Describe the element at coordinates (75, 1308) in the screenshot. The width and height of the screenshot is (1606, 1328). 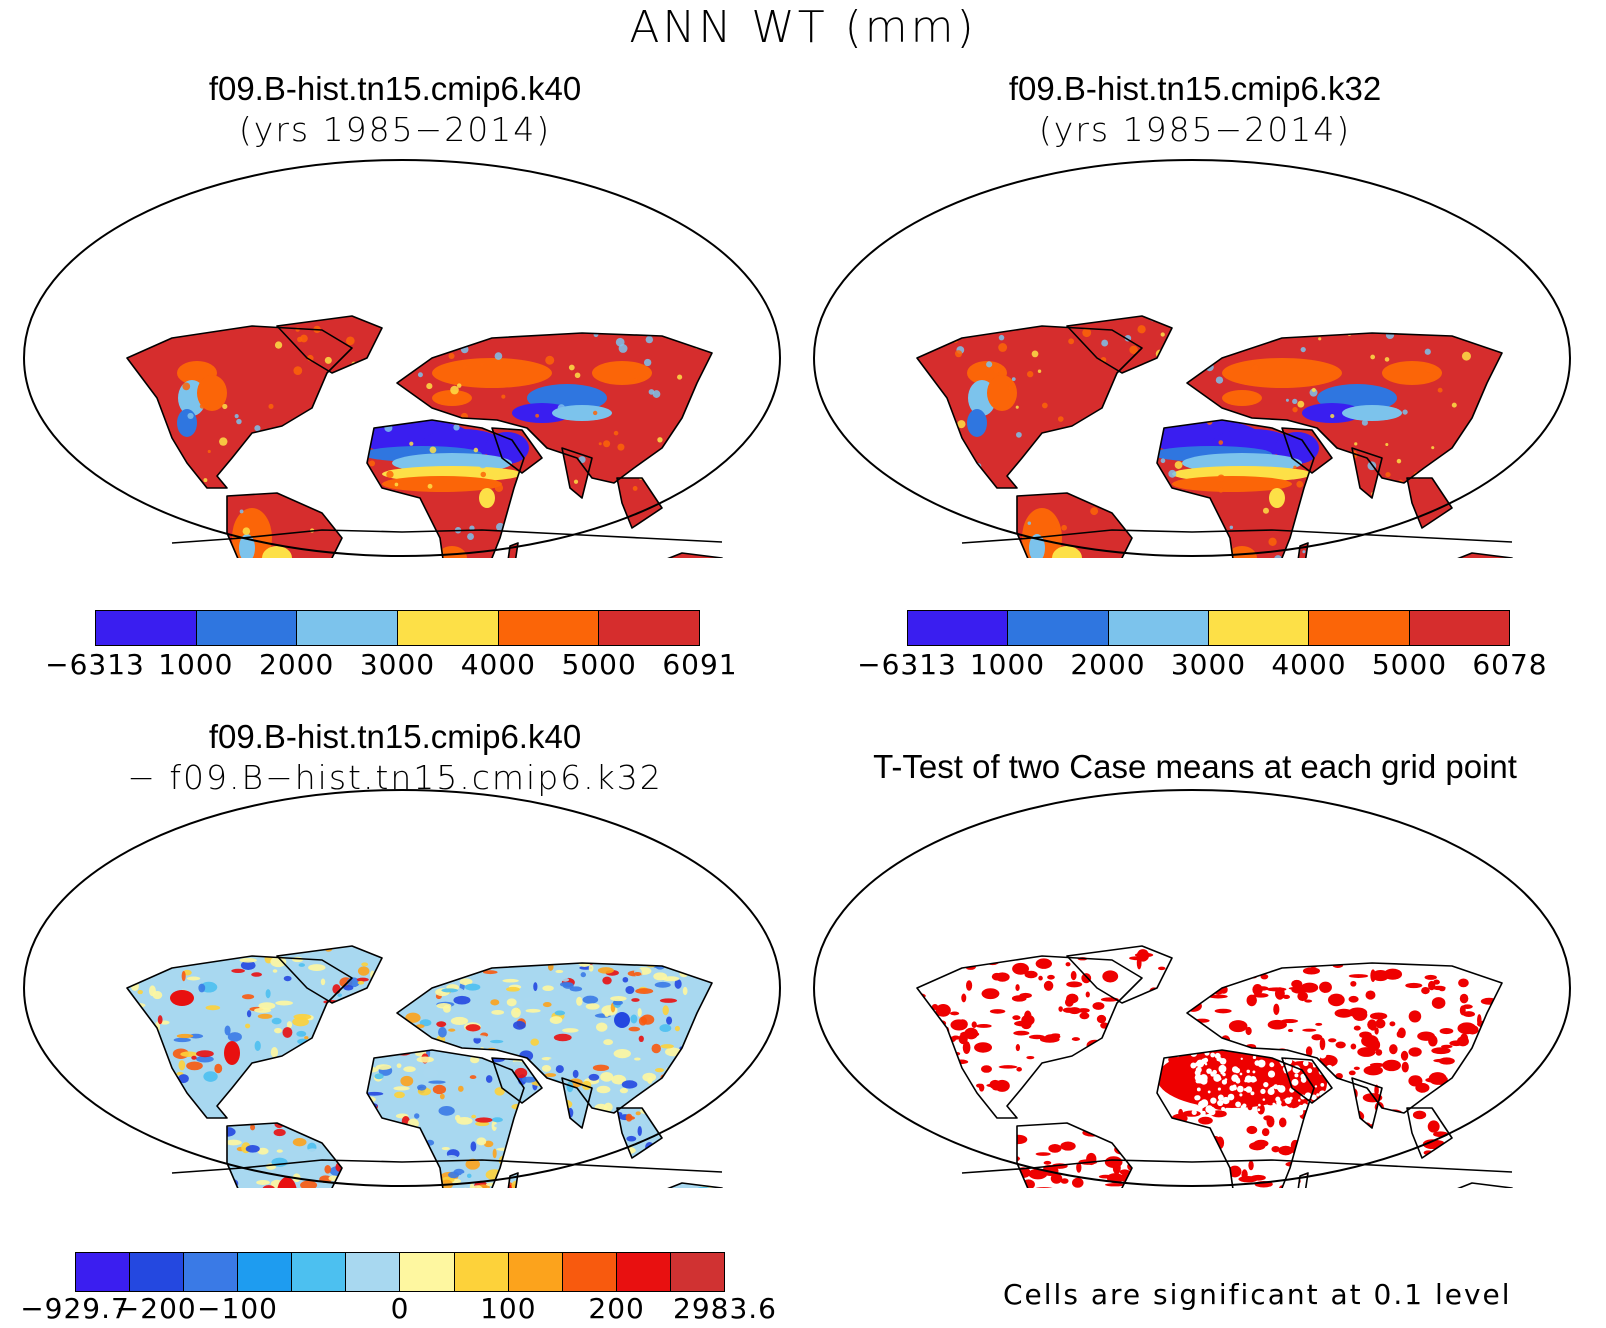
I see `colorbar-tick-label: −929.7` at that location.